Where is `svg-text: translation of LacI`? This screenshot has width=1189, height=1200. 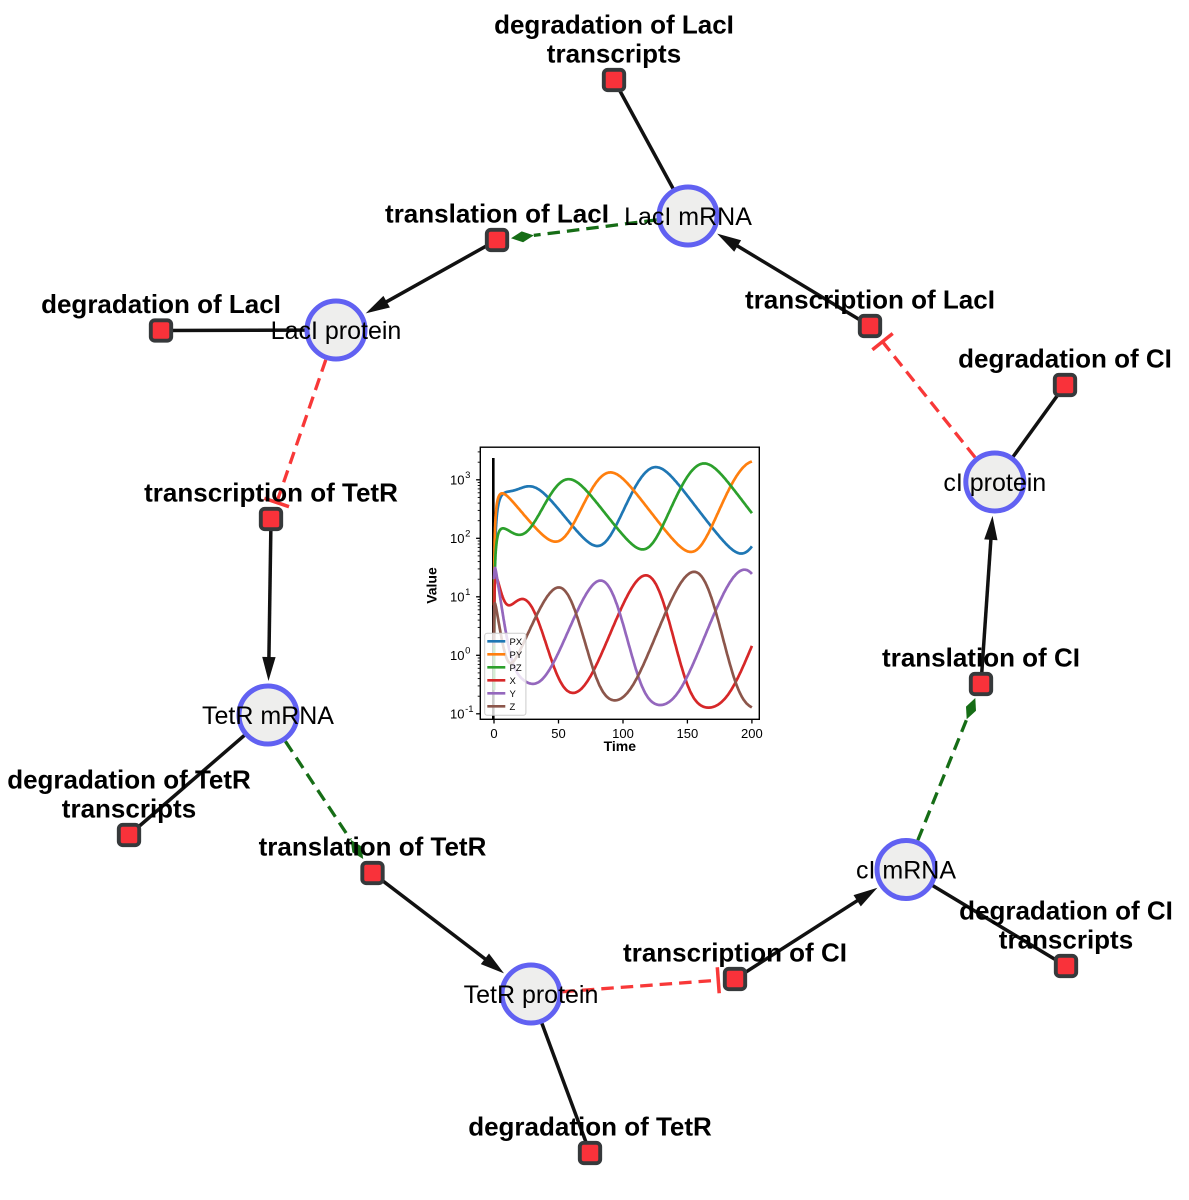
svg-text: translation of LacI is located at coordinates (497, 213).